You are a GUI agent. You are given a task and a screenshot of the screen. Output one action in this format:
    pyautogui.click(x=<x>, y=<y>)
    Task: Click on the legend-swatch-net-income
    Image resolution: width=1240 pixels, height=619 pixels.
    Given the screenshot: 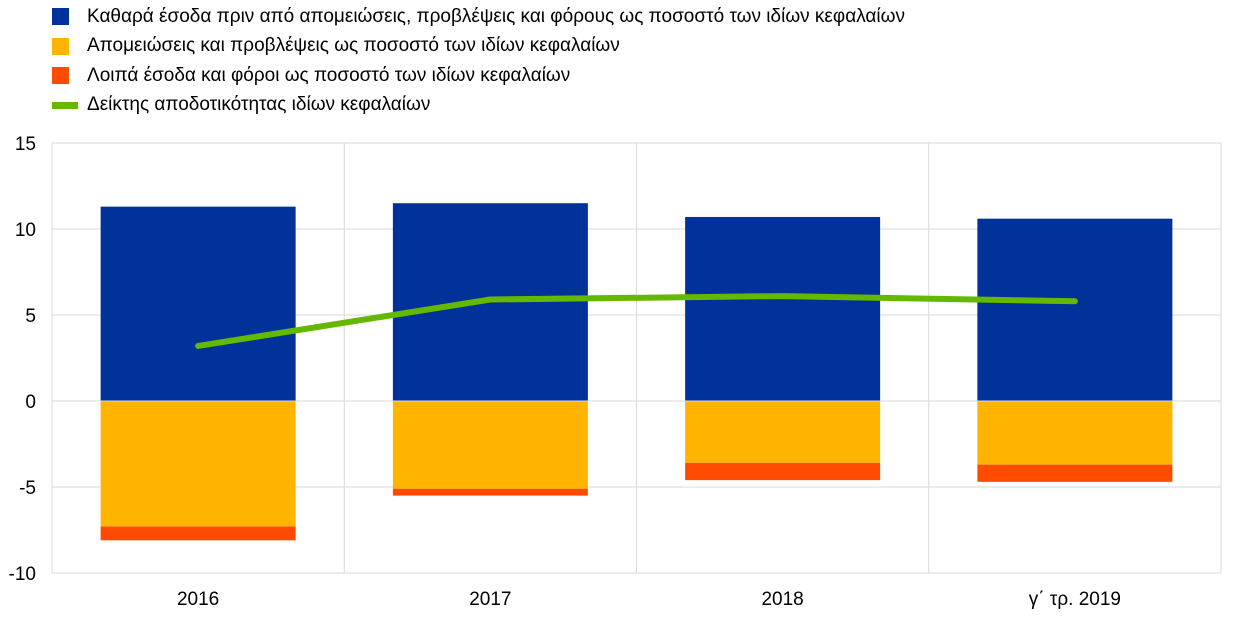 What is the action you would take?
    pyautogui.click(x=60, y=17)
    